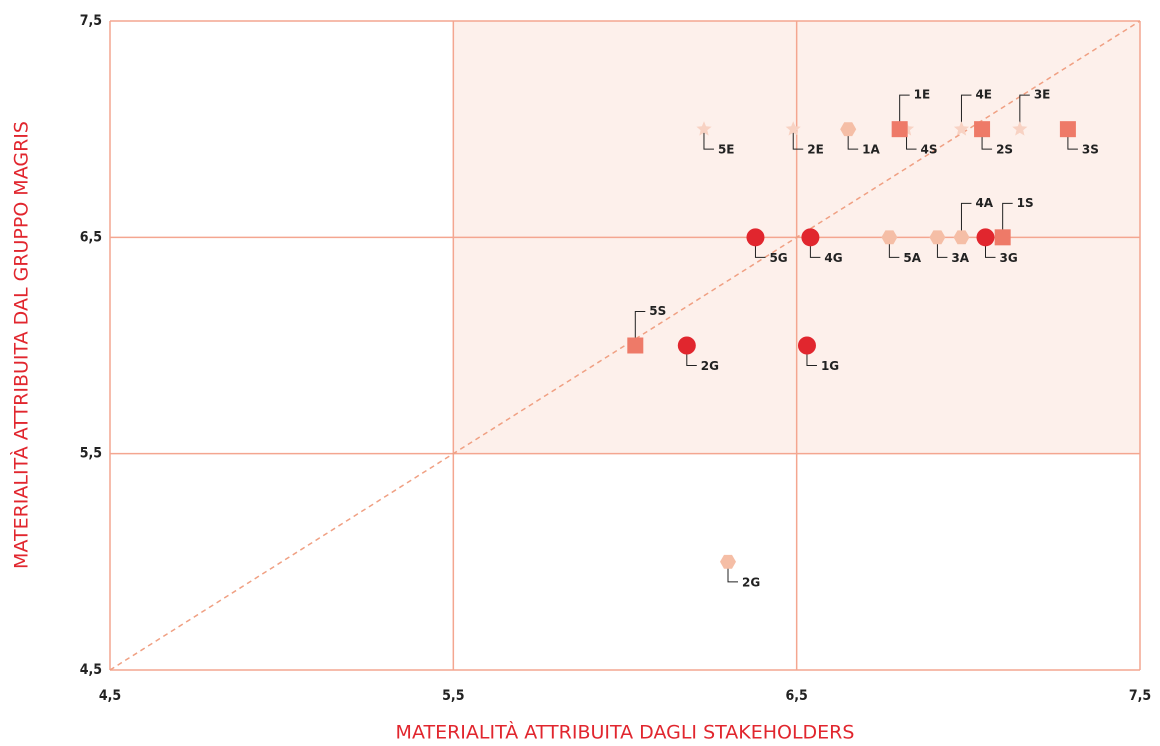 The height and width of the screenshot is (746, 1160). Describe the element at coordinates (1140, 696) in the screenshot. I see `x-tick-label: 7,5` at that location.